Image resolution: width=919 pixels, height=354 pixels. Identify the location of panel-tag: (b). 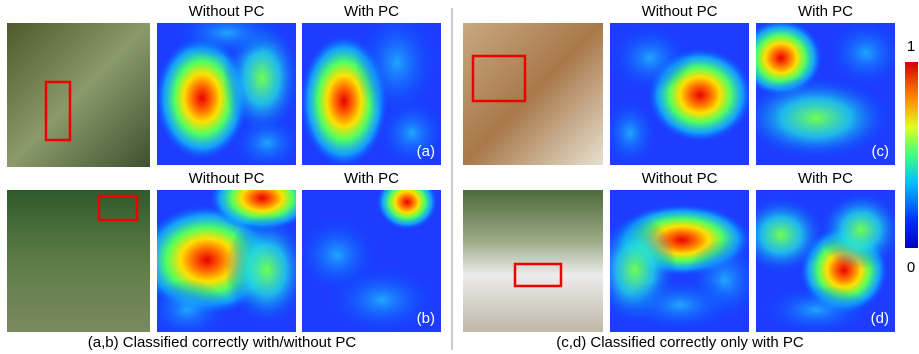
(426, 318).